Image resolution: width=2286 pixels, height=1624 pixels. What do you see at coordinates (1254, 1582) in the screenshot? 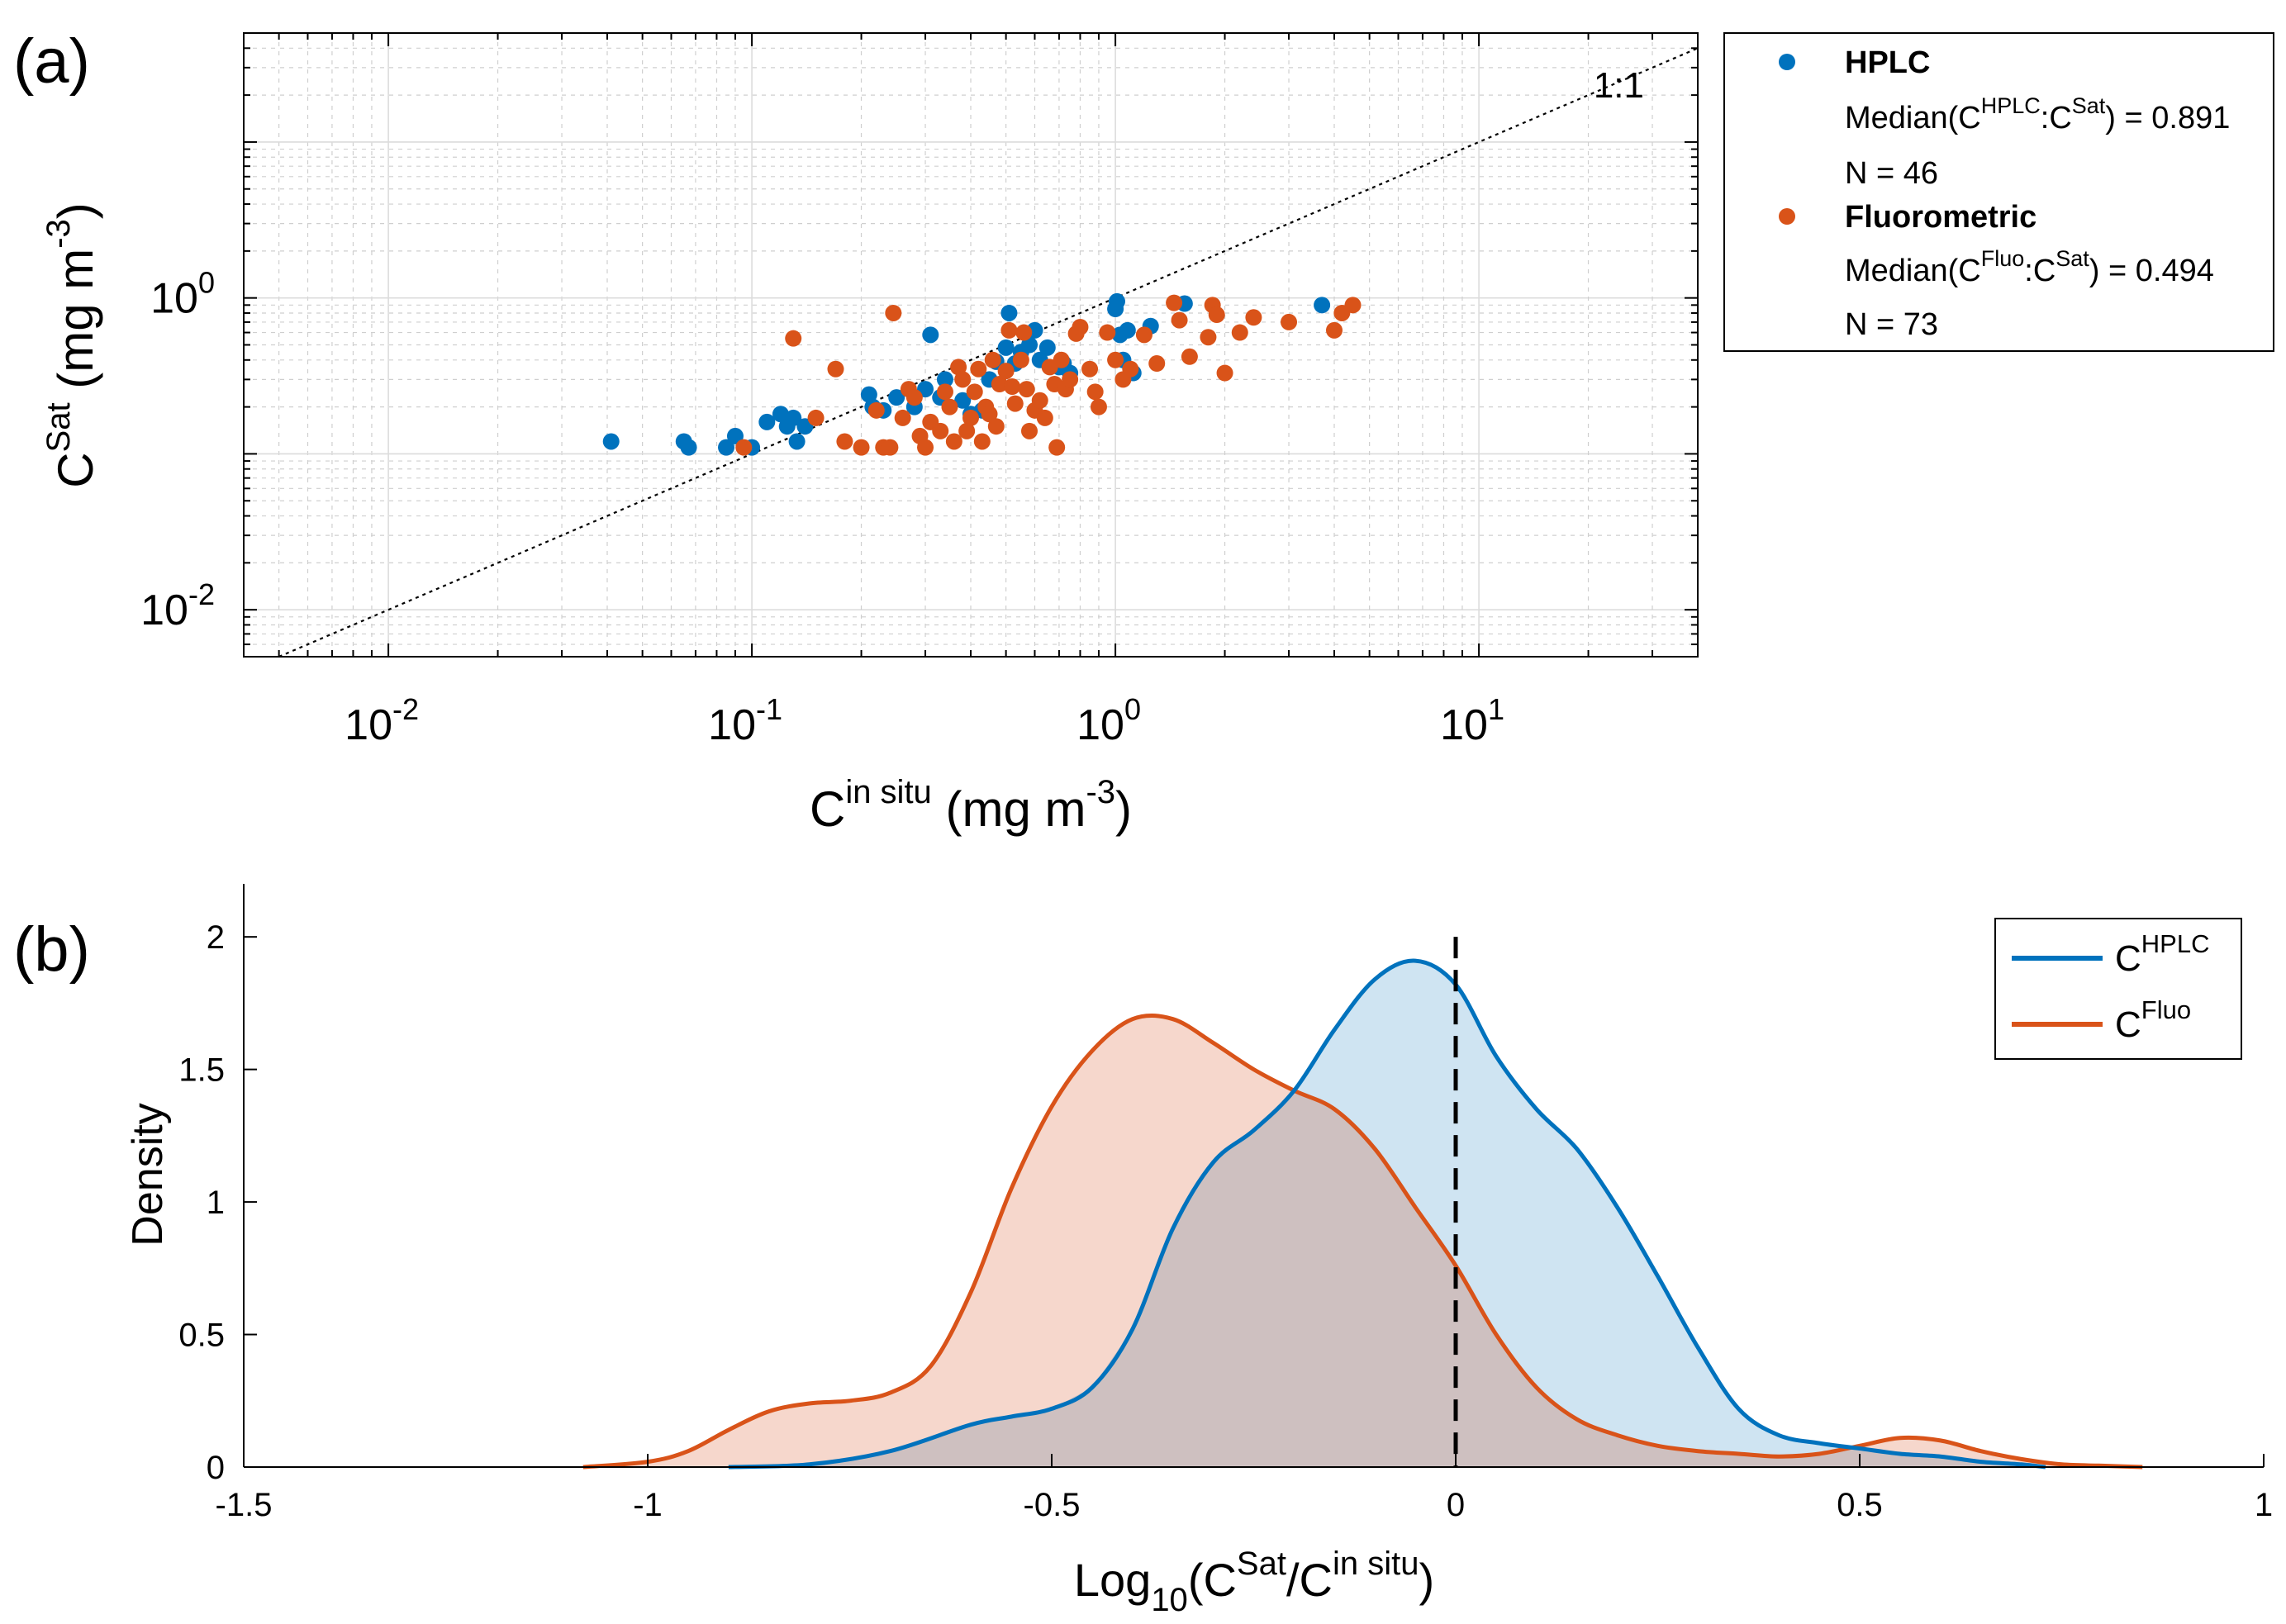
I see `density-x-axis-label: Log10(CSat/Cin situ)` at bounding box center [1254, 1582].